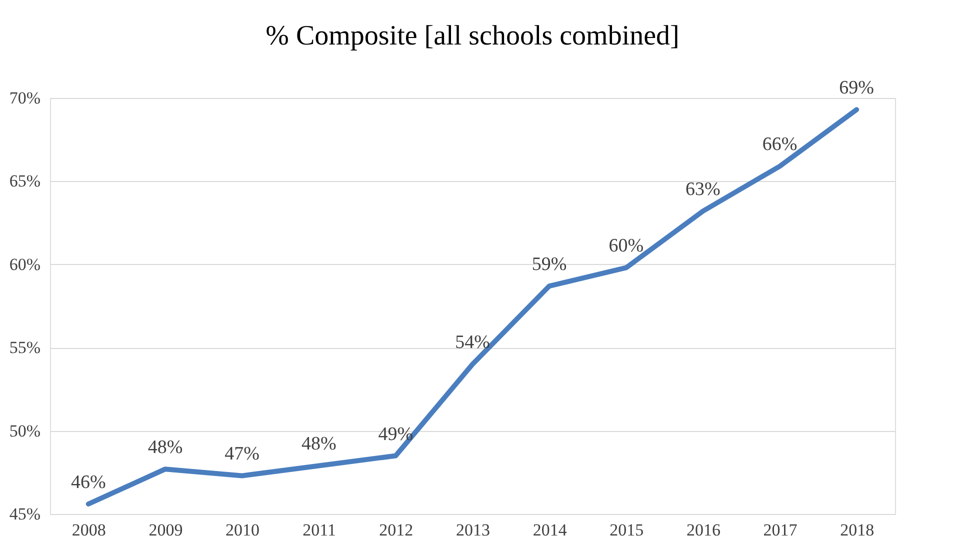 The width and height of the screenshot is (956, 552). Describe the element at coordinates (473, 530) in the screenshot. I see `x-tick-label: 2013` at that location.